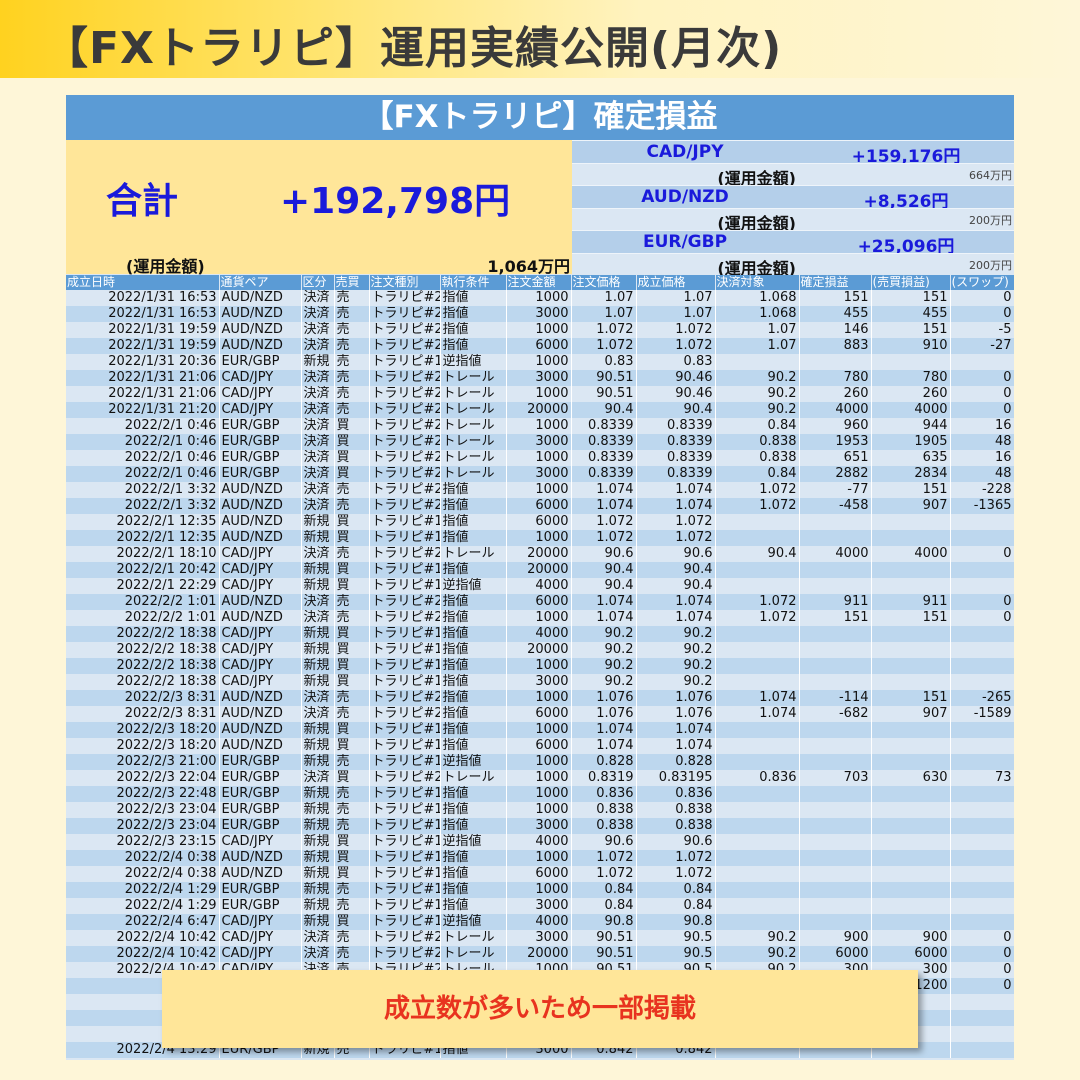  I want to click on table-cell: 3000, so click(539, 682).